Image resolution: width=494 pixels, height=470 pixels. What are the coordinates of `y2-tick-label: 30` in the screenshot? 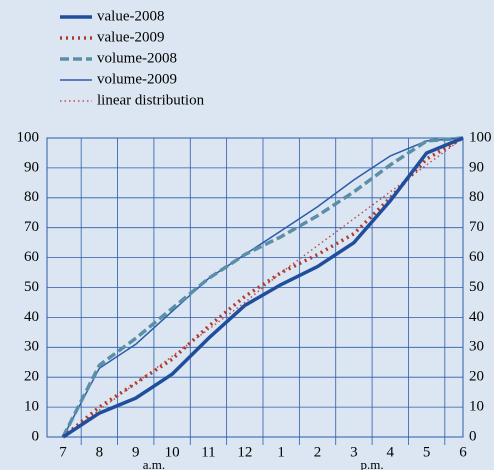 It's located at (476, 347).